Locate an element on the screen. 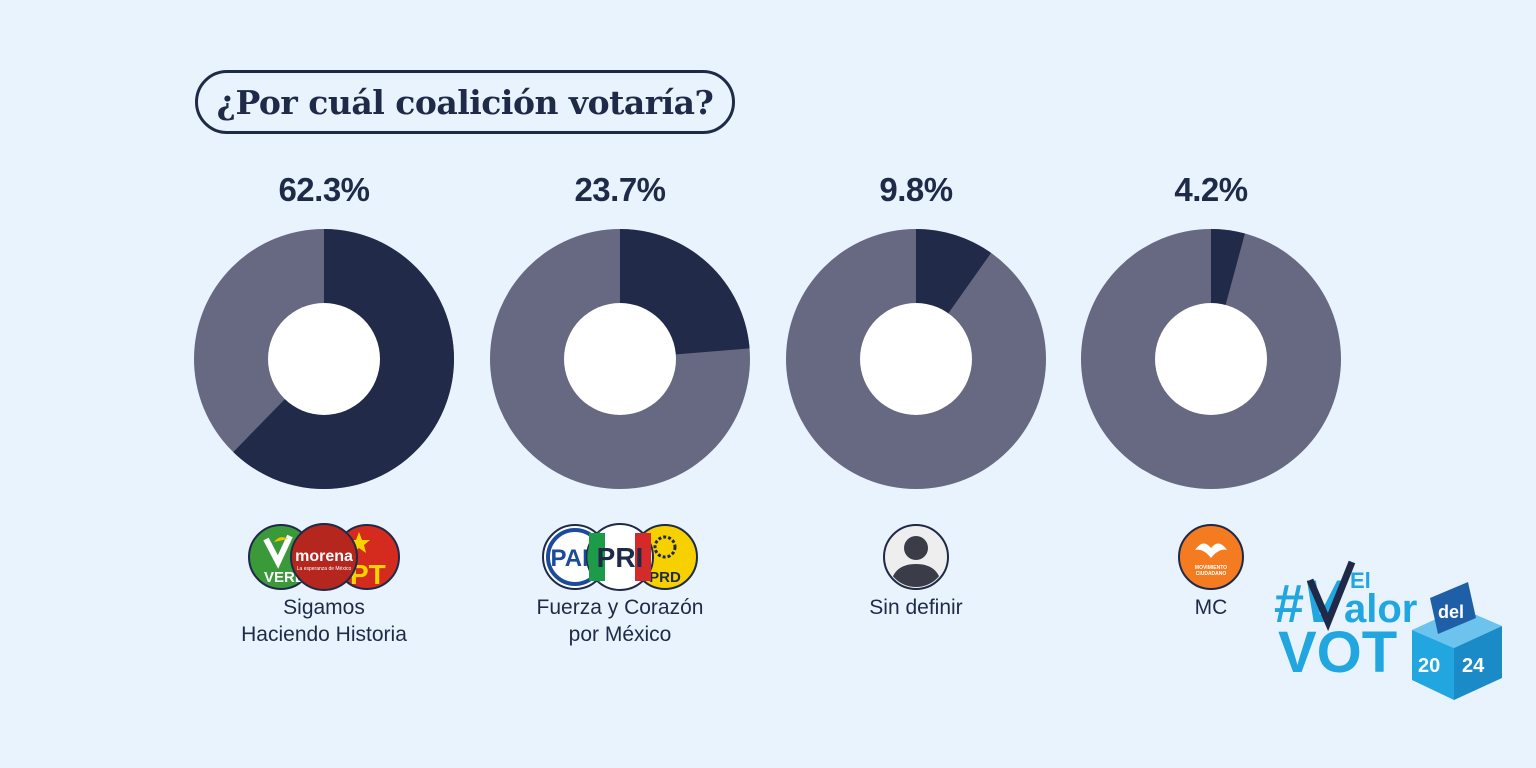 This screenshot has height=768, width=1536. coalition-label-line: Haciendo Historia is located at coordinates (324, 634).